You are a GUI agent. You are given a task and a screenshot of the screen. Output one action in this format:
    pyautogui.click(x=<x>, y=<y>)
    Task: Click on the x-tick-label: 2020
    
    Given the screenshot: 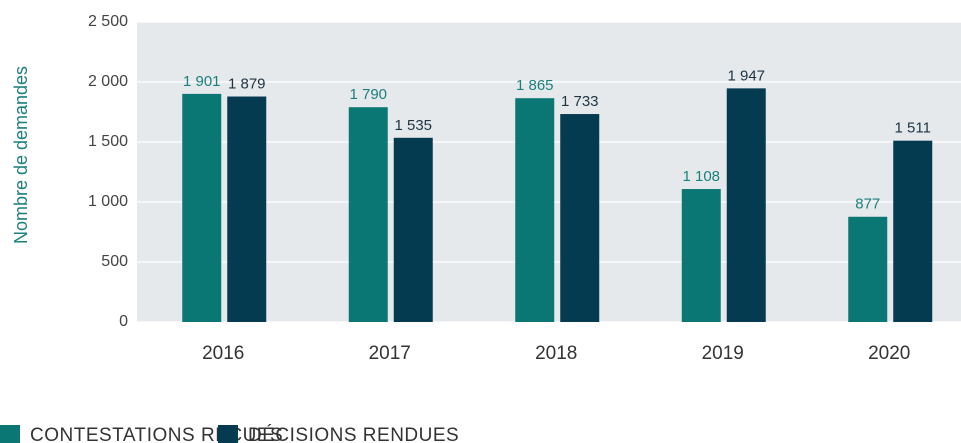 What is the action you would take?
    pyautogui.click(x=889, y=353)
    